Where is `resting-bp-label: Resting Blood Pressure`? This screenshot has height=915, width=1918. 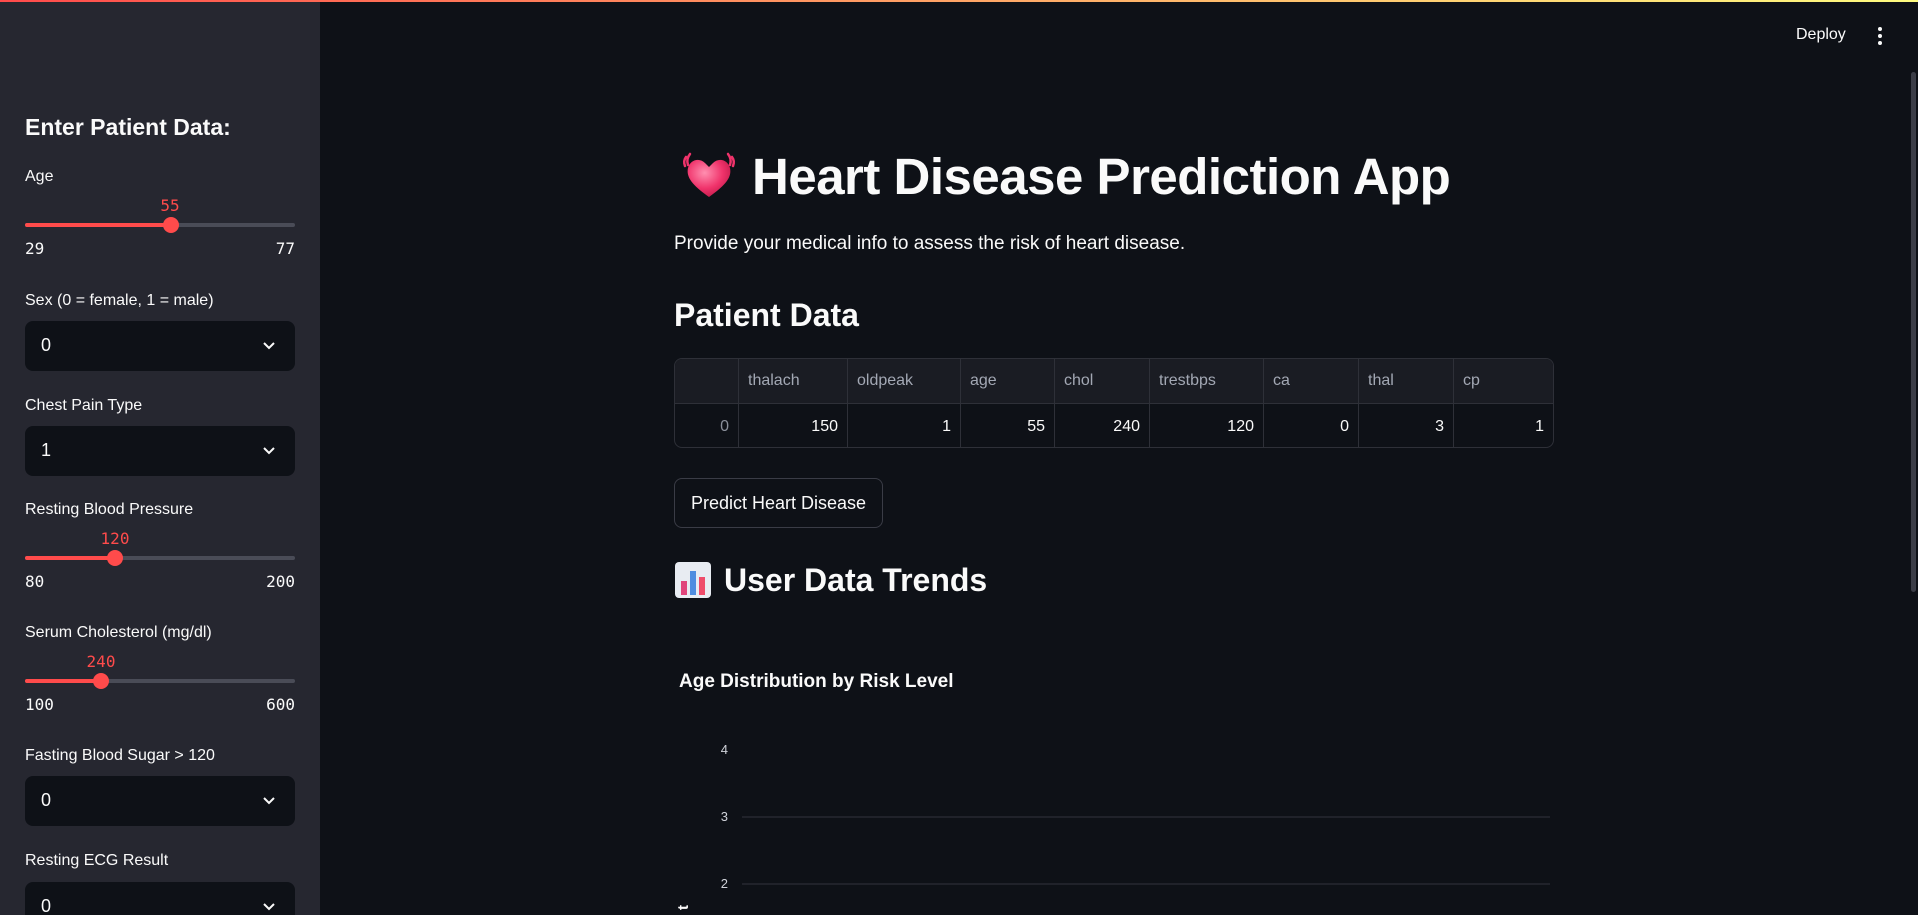
resting-bp-label: Resting Blood Pressure is located at coordinates (109, 509).